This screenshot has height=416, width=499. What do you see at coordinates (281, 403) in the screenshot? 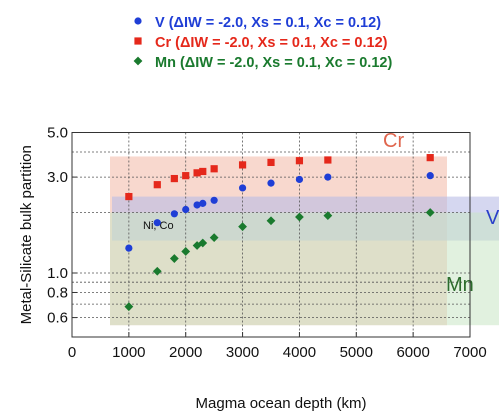
I see `x-axis-label: Magma ocean depth (km)` at bounding box center [281, 403].